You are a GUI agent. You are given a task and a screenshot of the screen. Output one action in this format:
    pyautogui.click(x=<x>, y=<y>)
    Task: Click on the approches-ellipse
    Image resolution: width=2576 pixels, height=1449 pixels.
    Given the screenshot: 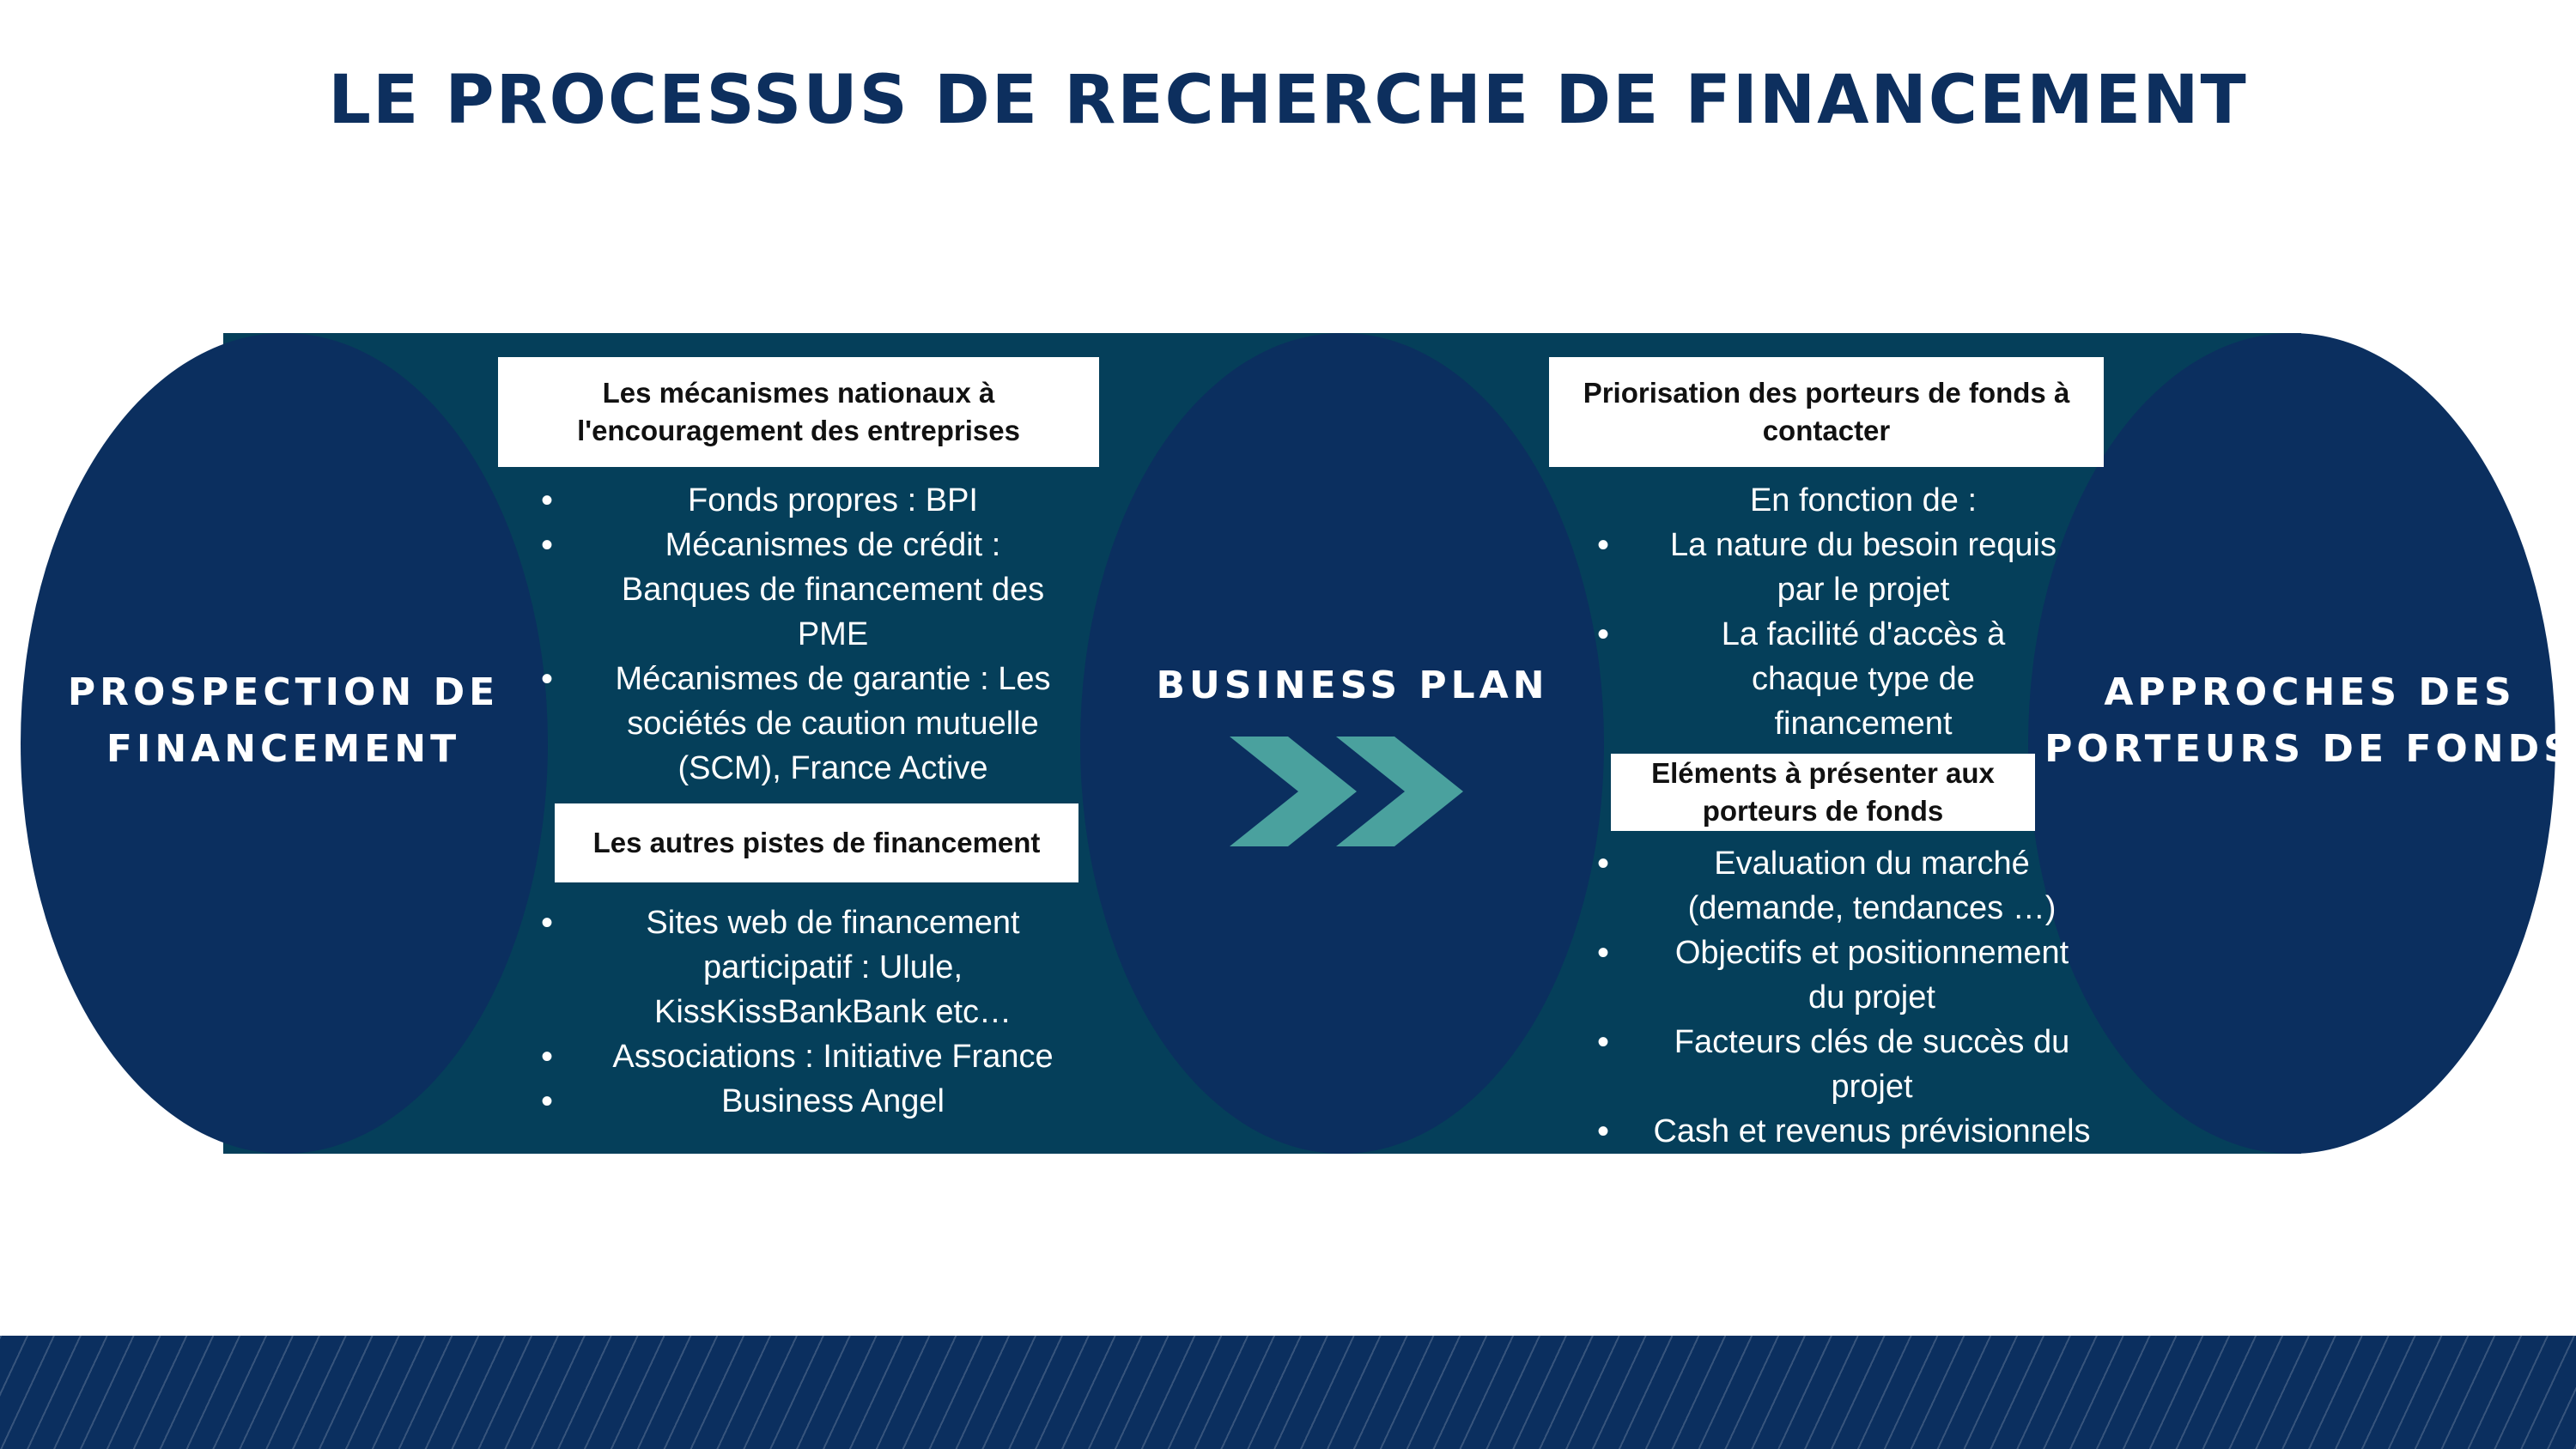 What is the action you would take?
    pyautogui.click(x=2291, y=743)
    